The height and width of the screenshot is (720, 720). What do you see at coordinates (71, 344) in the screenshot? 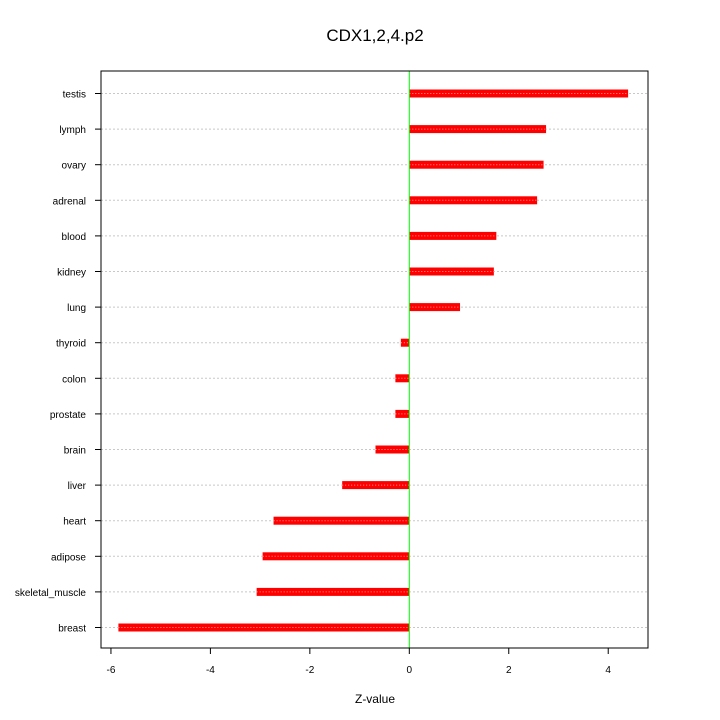
I see `y-tick-label: thyroid` at bounding box center [71, 344].